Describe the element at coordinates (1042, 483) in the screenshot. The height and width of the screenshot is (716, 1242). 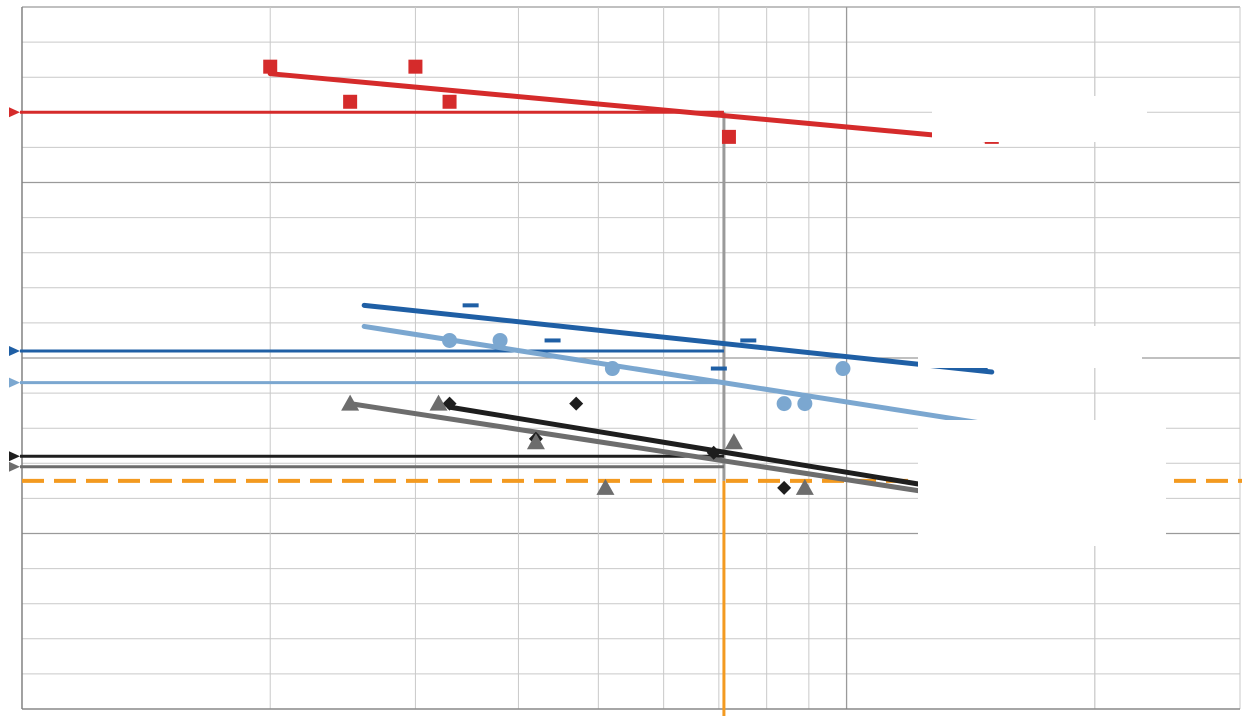
I see `legend-blank-lower` at that location.